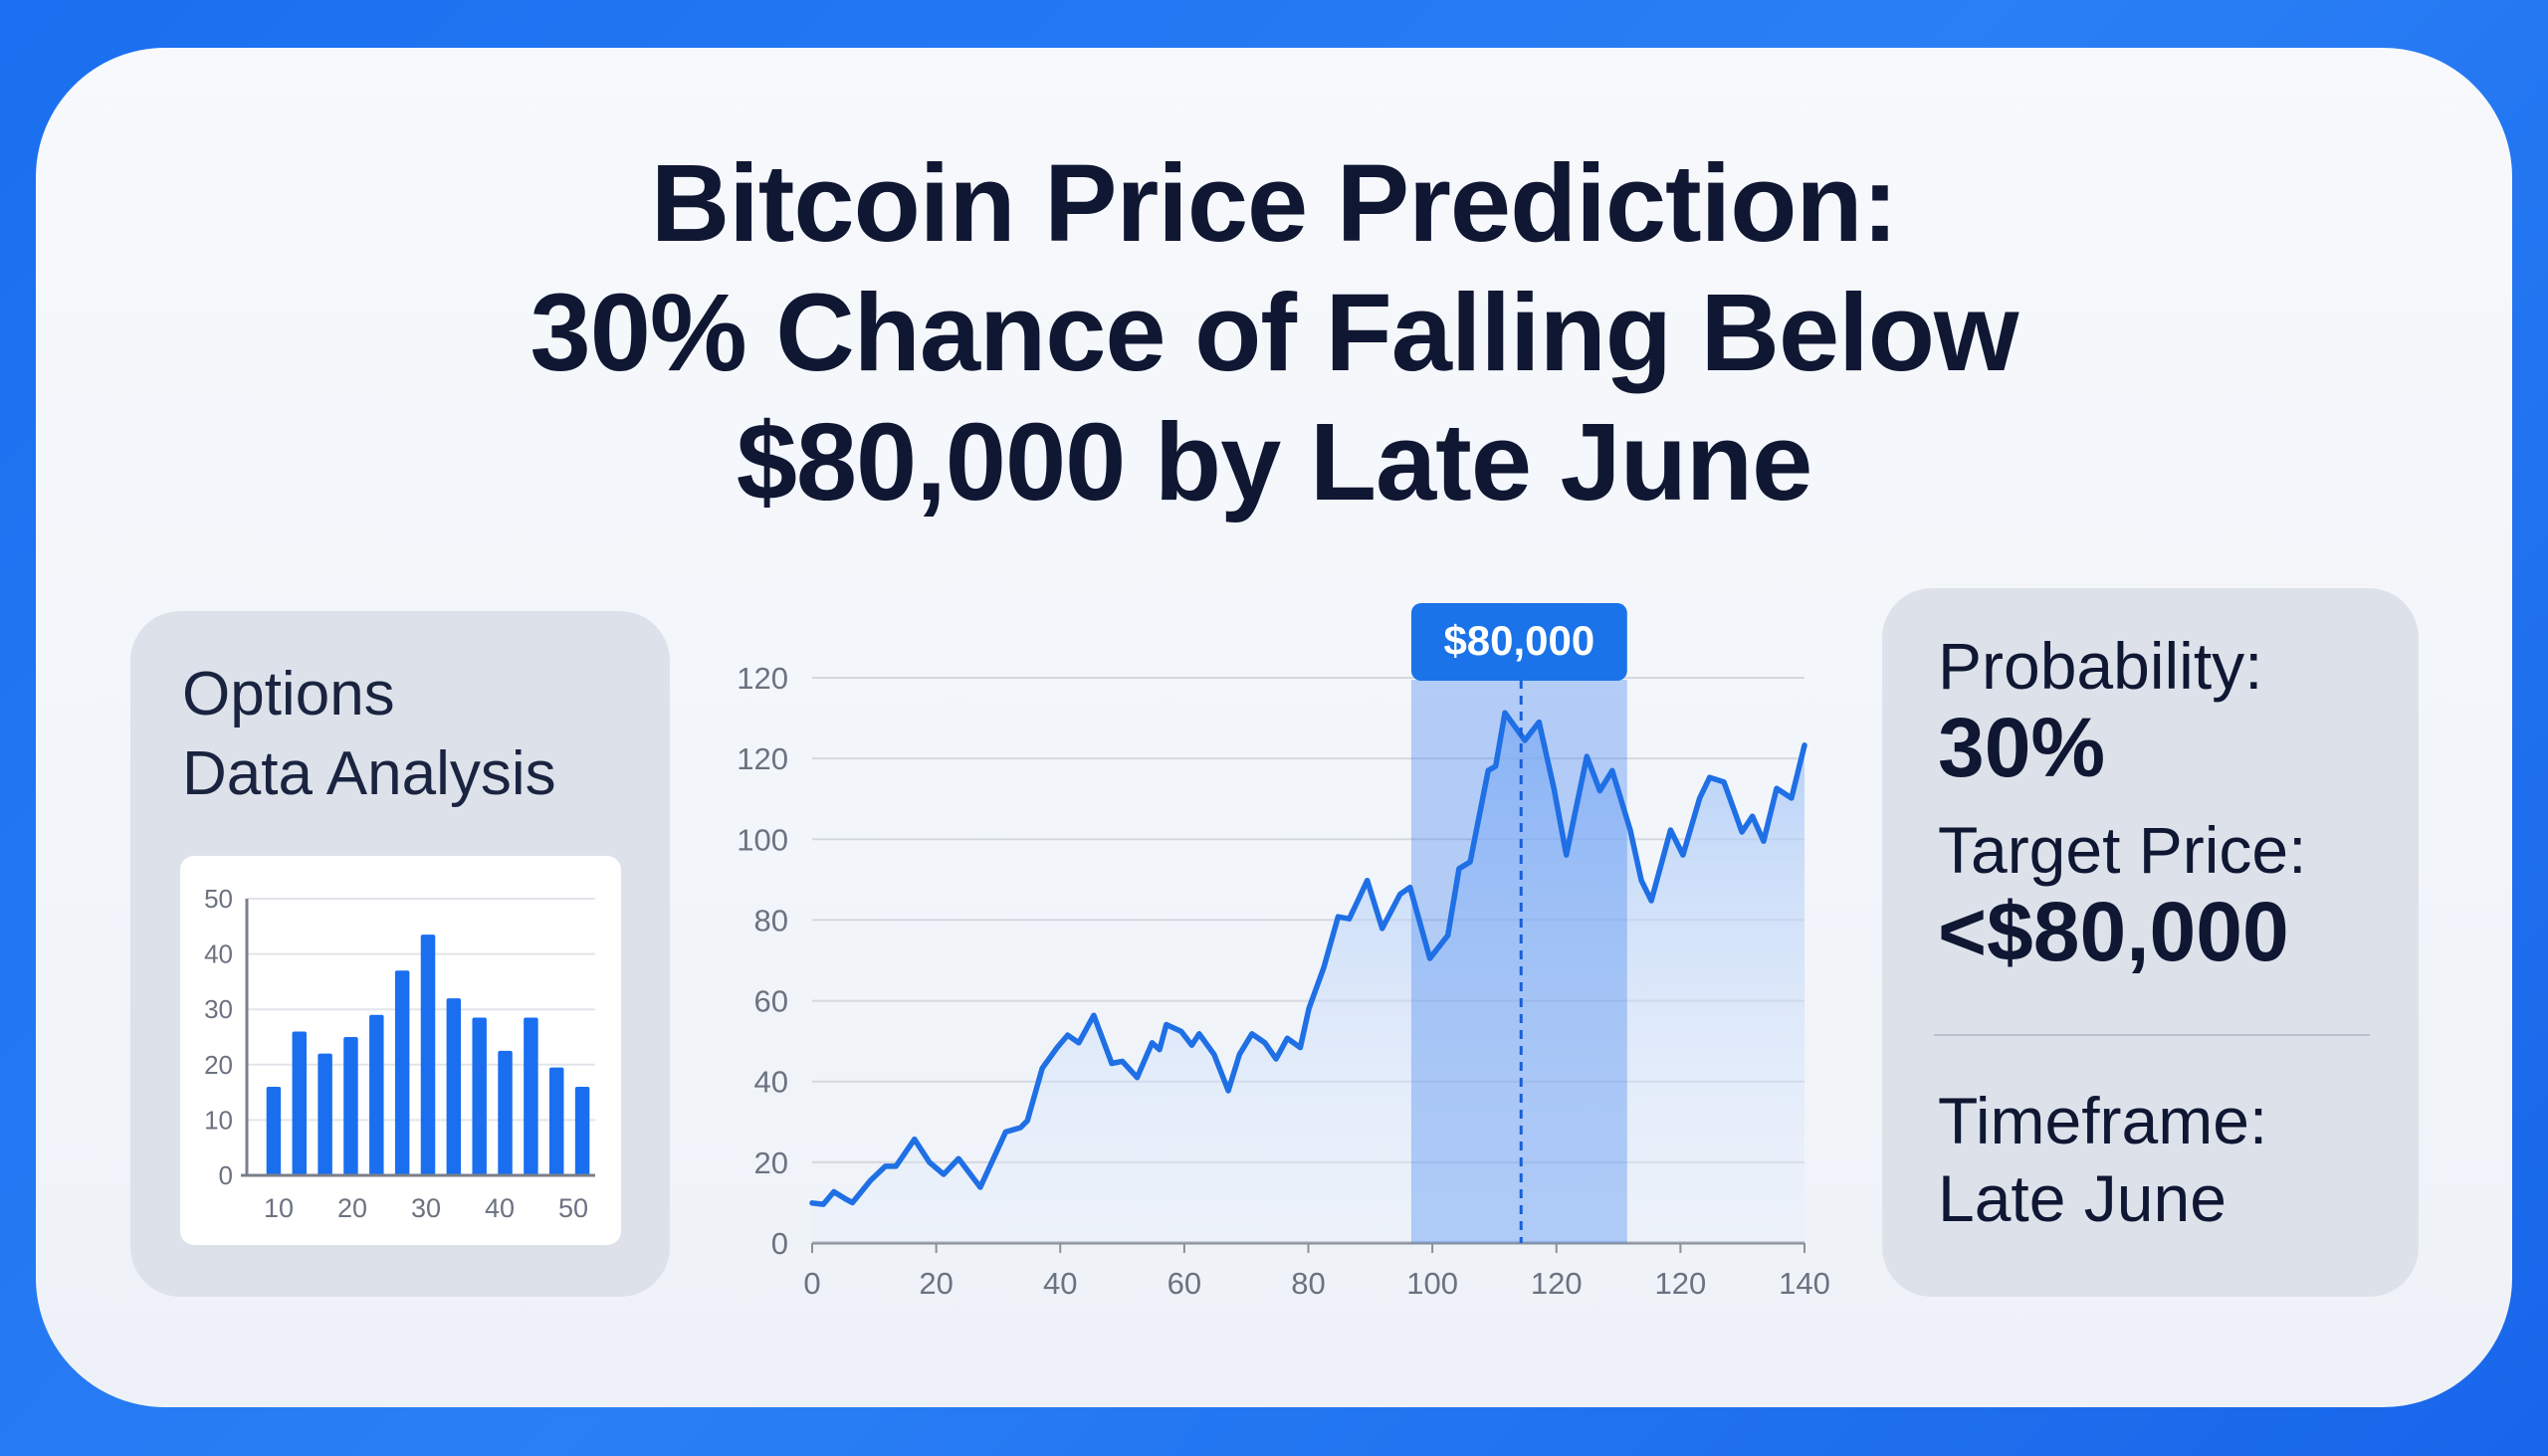  Describe the element at coordinates (1804, 1283) in the screenshot. I see `x-tick-label: 140` at that location.